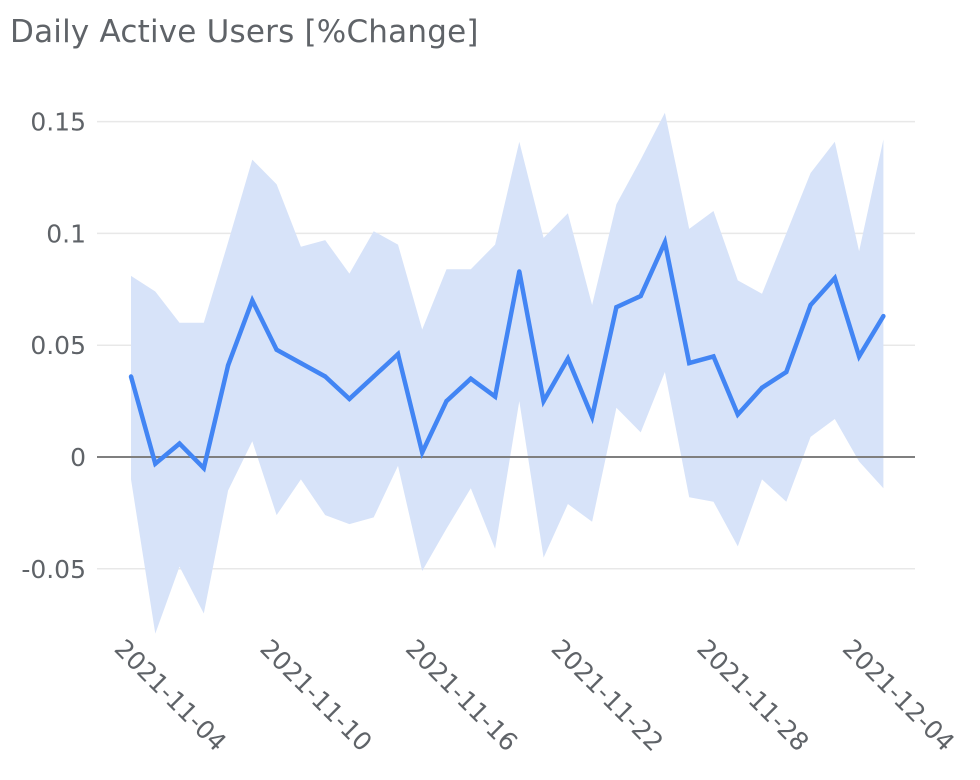 The height and width of the screenshot is (780, 980). I want to click on x-tick-label: 2021-11-28, so click(752, 695).